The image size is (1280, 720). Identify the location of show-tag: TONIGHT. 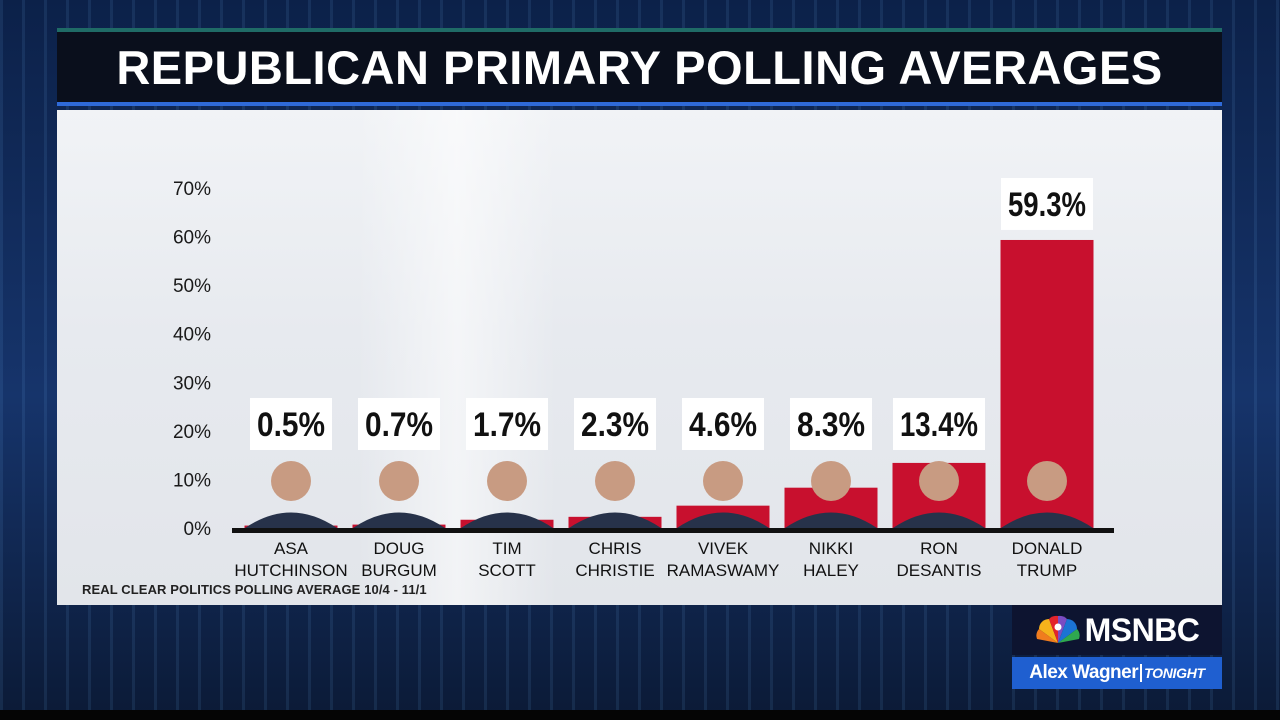
(1174, 673).